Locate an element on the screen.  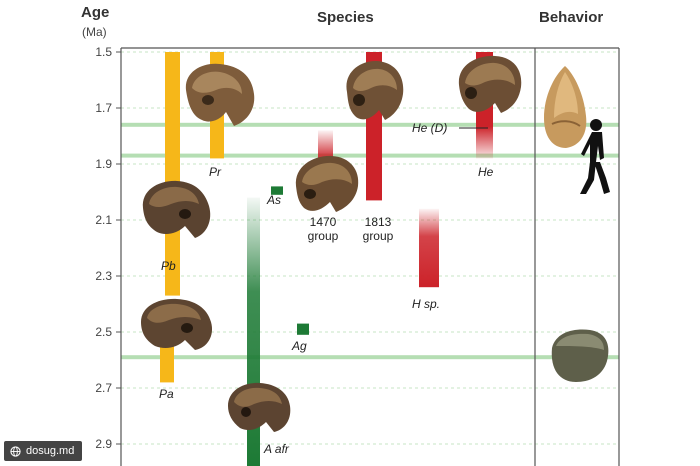
skull-aafr-icon is located at coordinates (259, 407).